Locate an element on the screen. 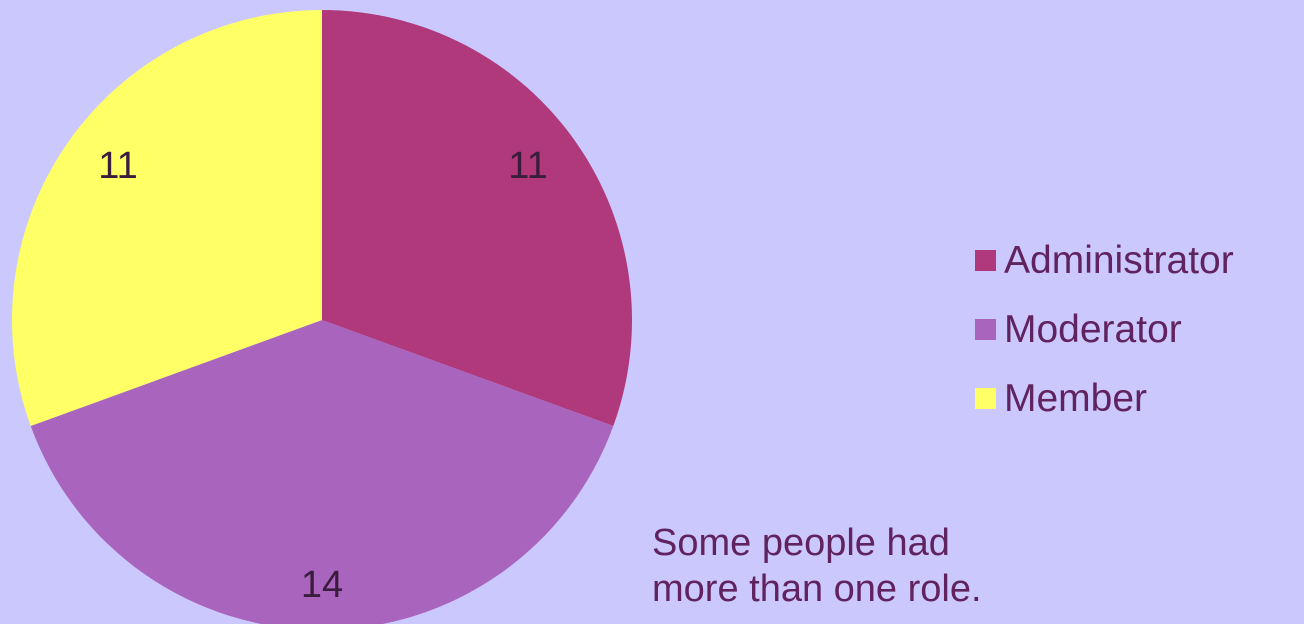 The width and height of the screenshot is (1304, 624). note-line-1: Some people had is located at coordinates (801, 543).